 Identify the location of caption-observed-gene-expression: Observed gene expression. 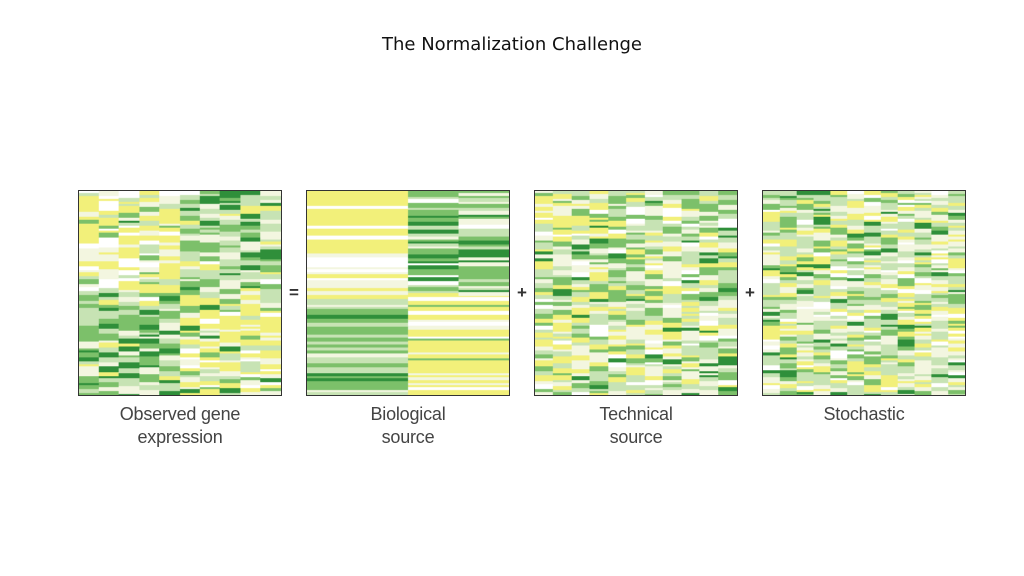
(180, 425).